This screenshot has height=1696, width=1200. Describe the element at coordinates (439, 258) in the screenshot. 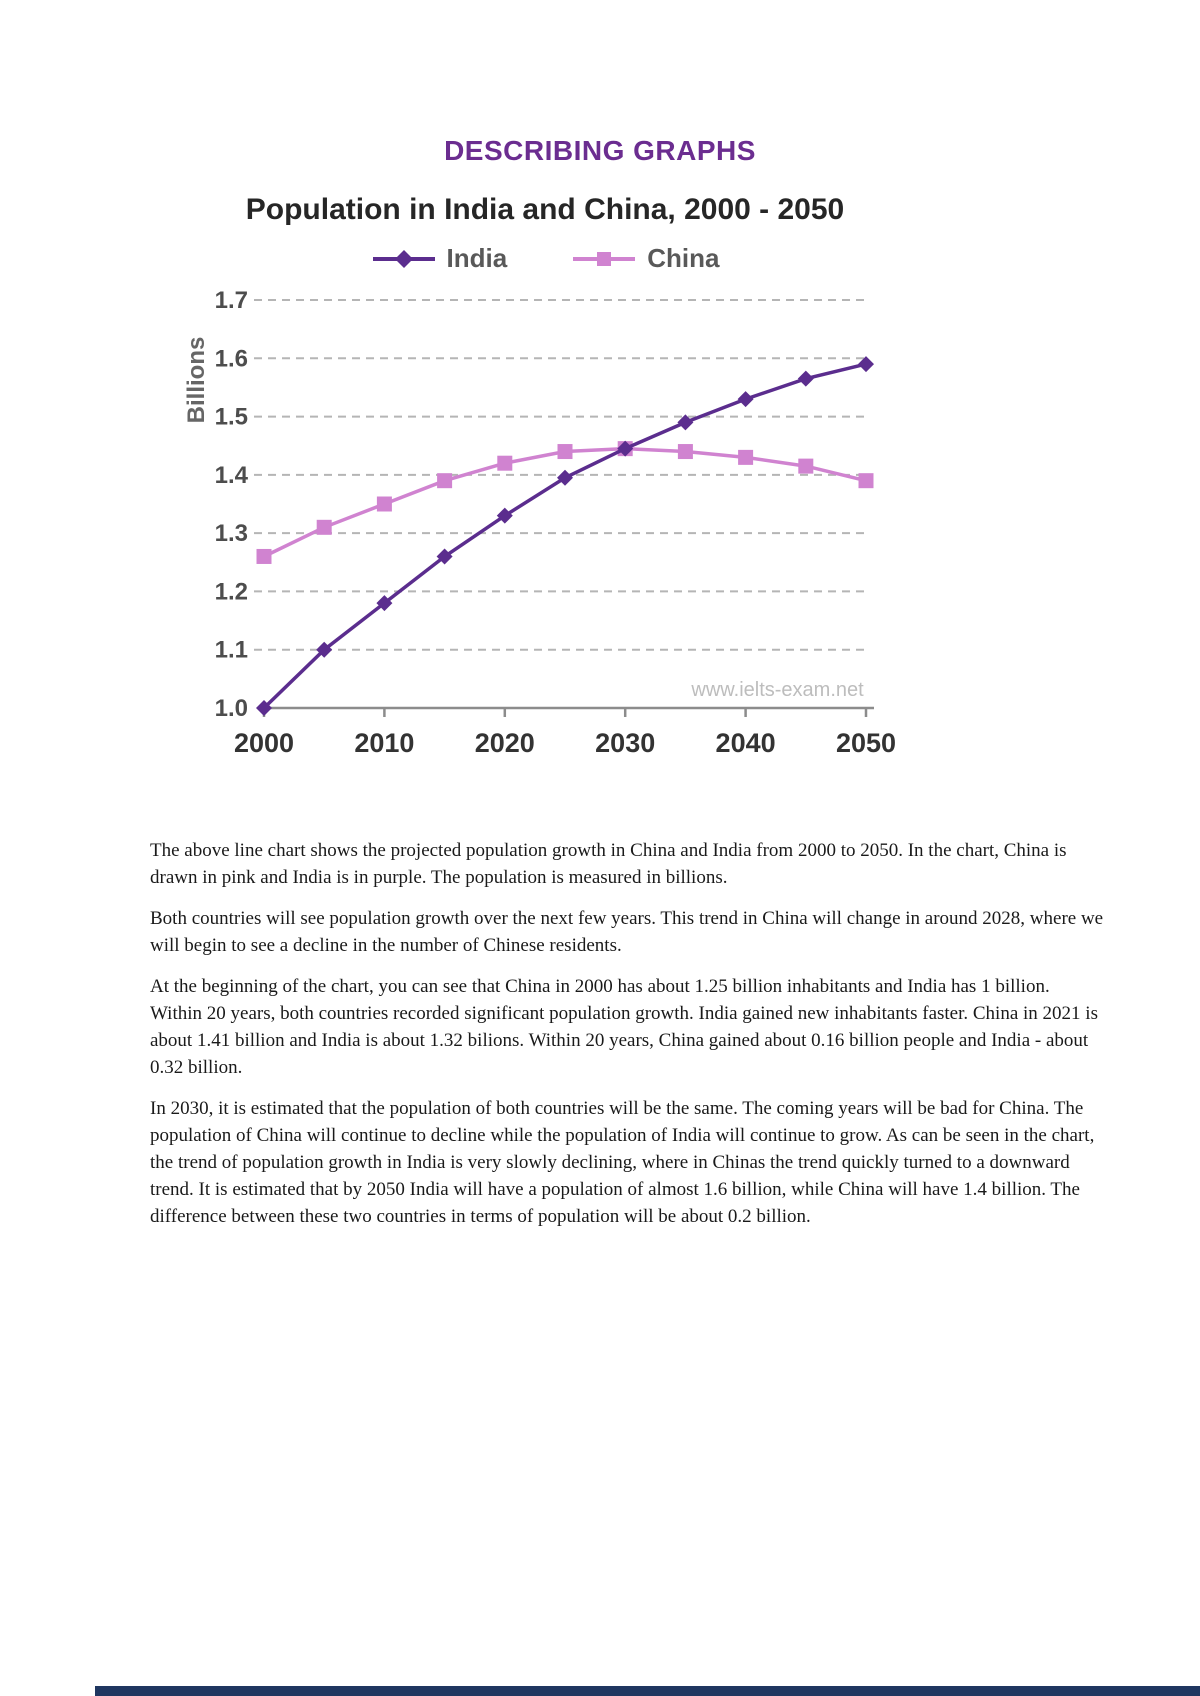

I see `legend-item-india: India` at that location.